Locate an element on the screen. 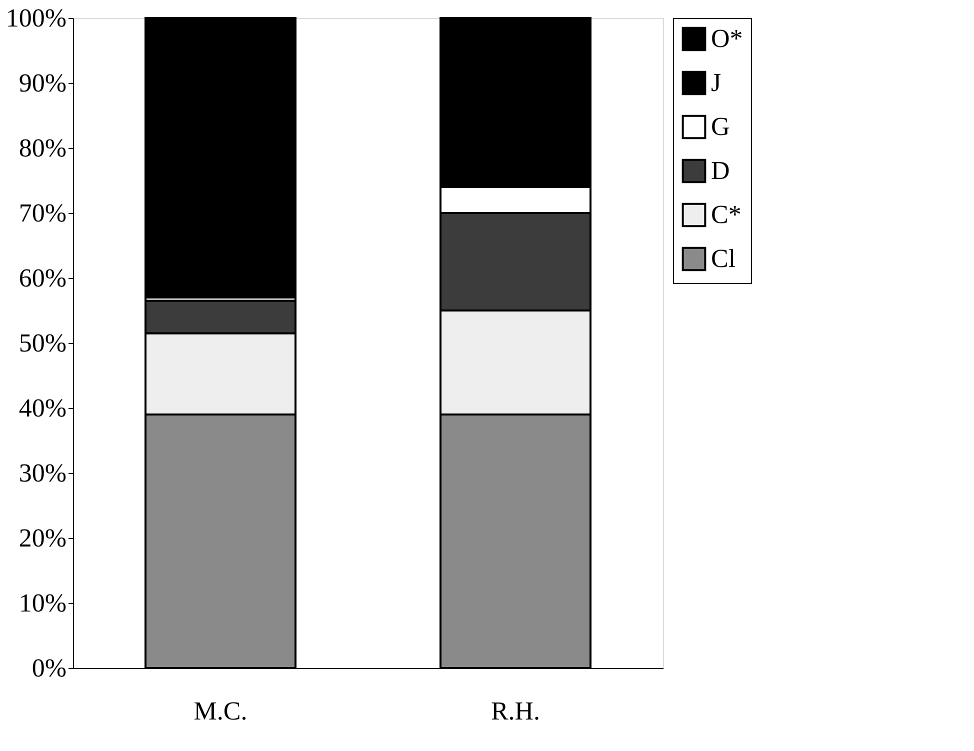  y-tick-label: 70% is located at coordinates (42, 213).